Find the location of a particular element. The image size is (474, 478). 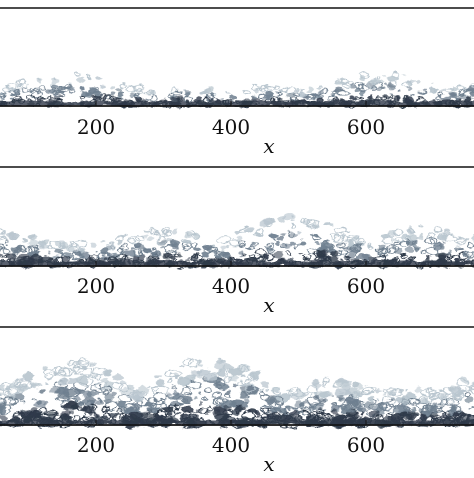

tick-label-200: 200 is located at coordinates (96, 286).